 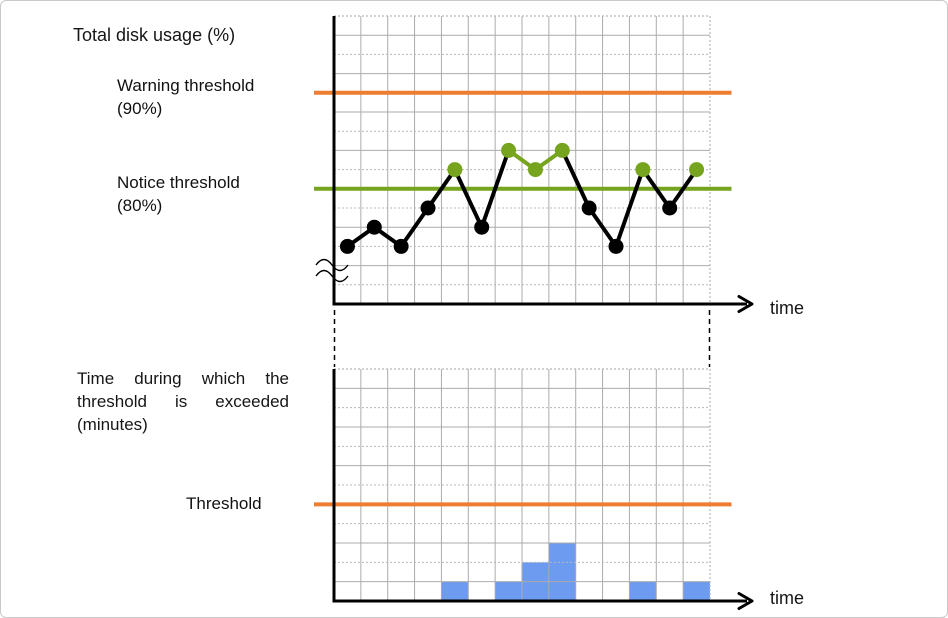 What do you see at coordinates (140, 205) in the screenshot?
I see `notice-threshold-line2: (80%)` at bounding box center [140, 205].